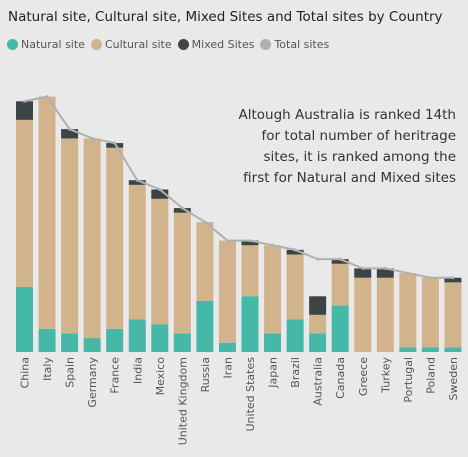 This screenshot has width=468, height=457. I want to click on total-sites-point-japan, so click(273, 245).